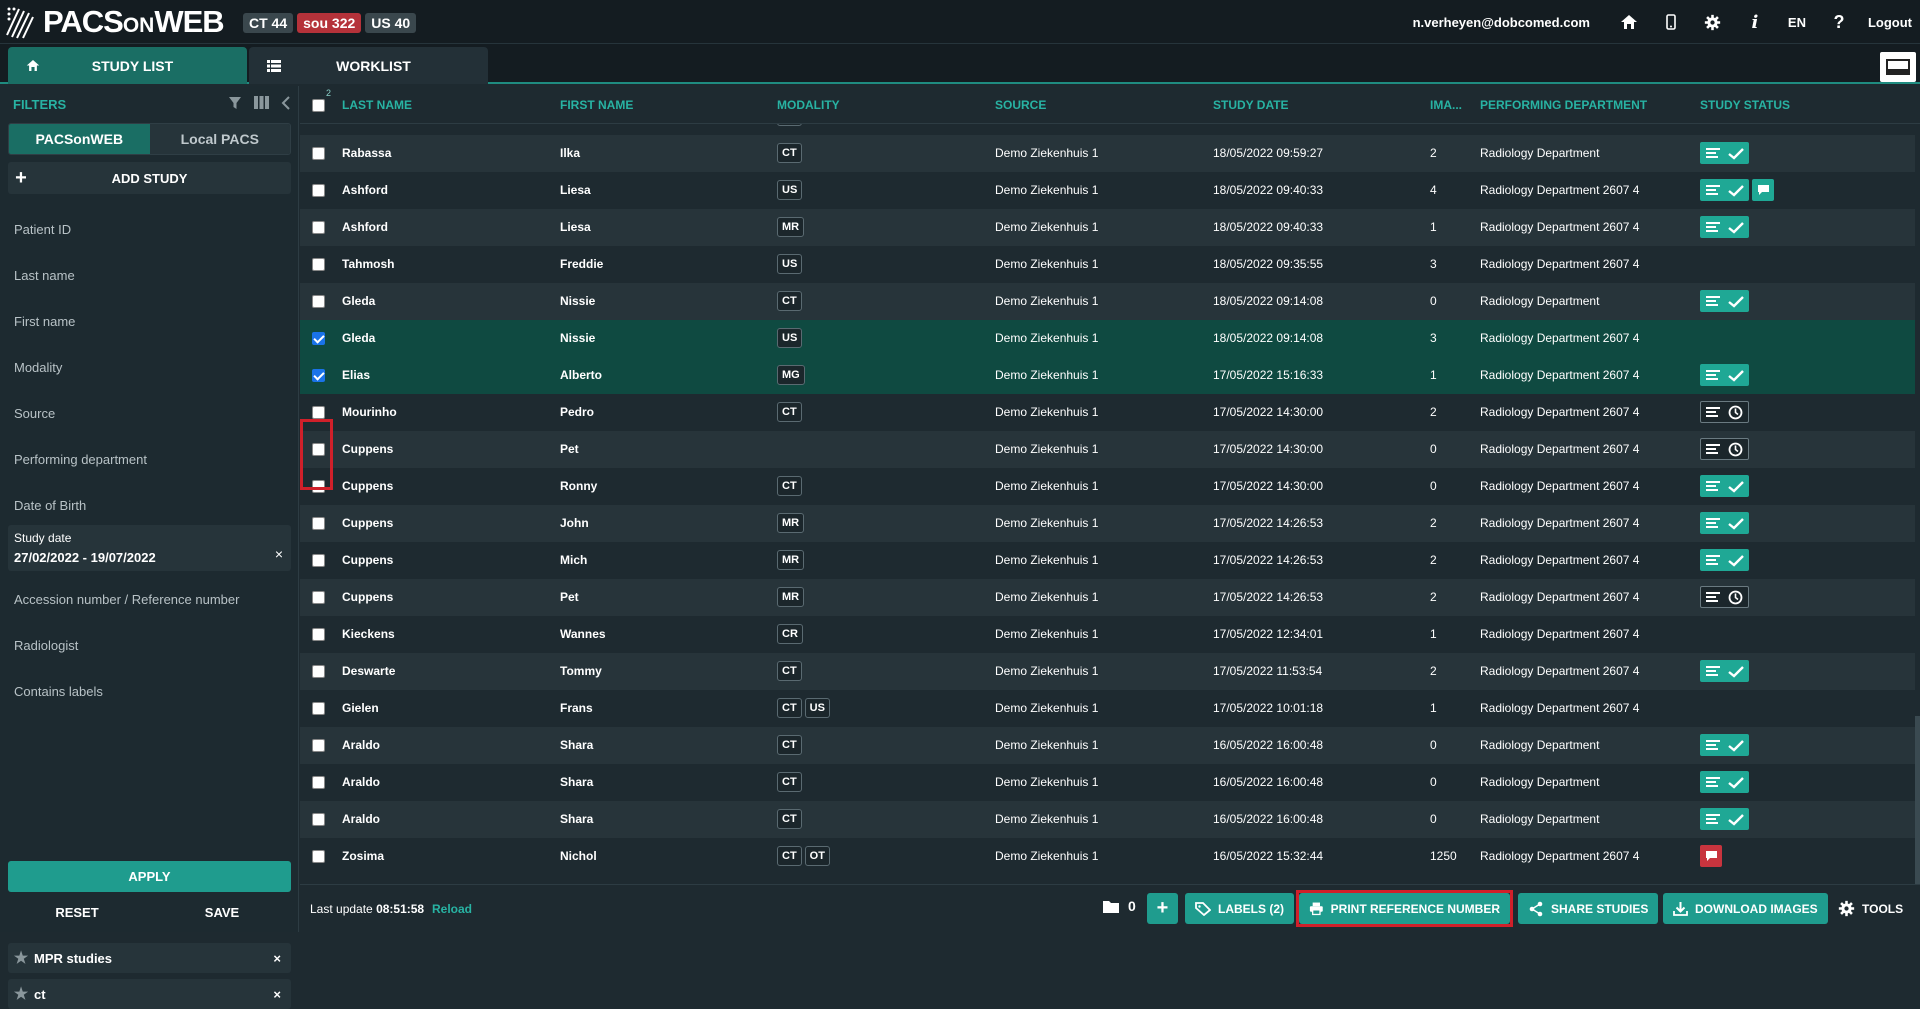  I want to click on accession-number-field: Accession number / Reference number, so click(127, 599).